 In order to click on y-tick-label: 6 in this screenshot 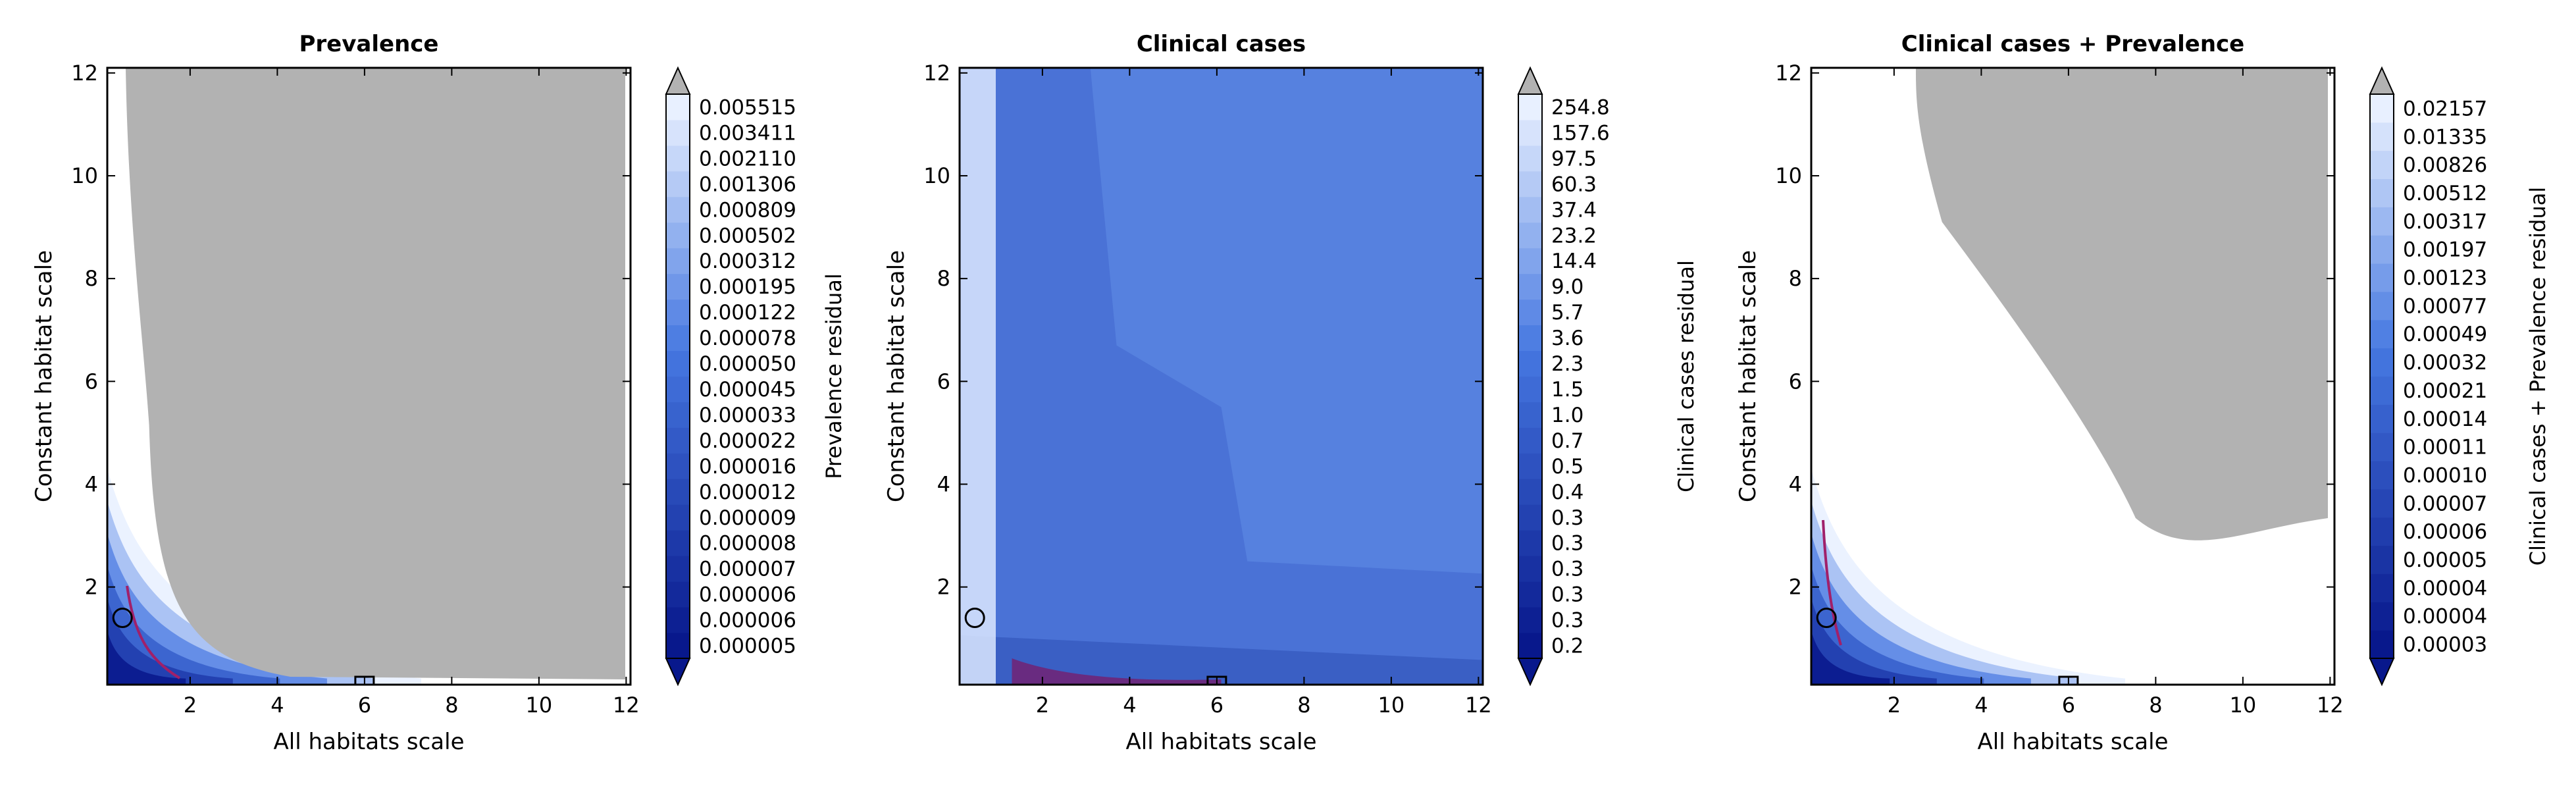, I will do `click(1795, 381)`.